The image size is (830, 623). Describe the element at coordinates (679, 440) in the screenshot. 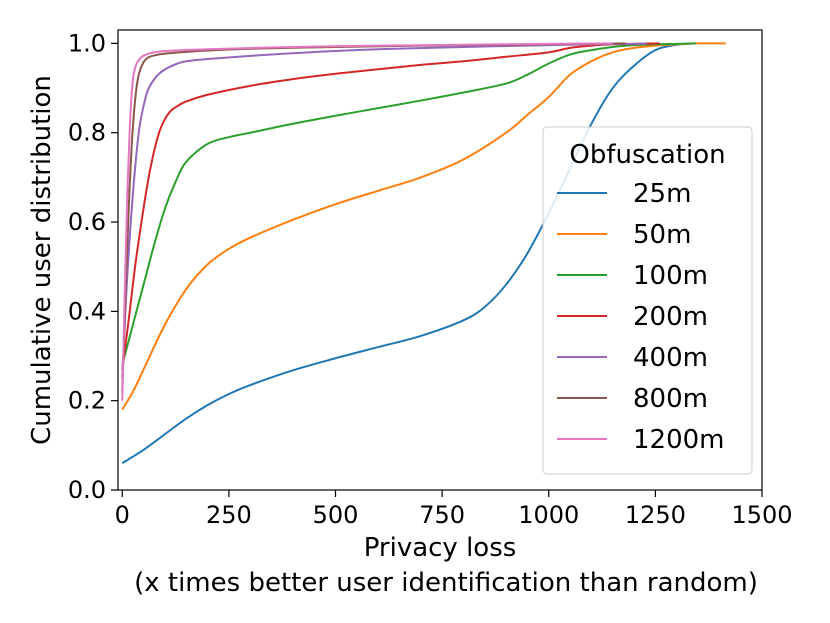

I see `legend-label-1200m: 1200m` at that location.